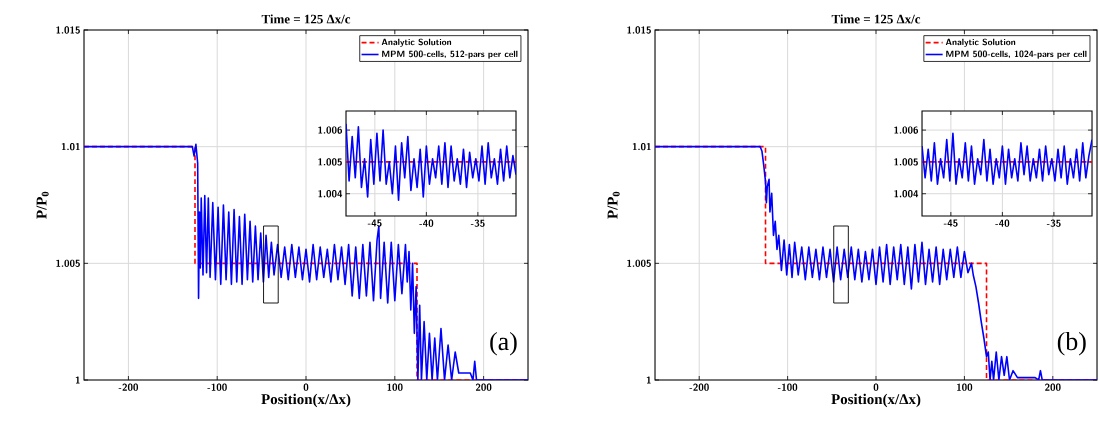 This screenshot has width=1099, height=426. I want to click on annotation: (b), so click(1071, 344).